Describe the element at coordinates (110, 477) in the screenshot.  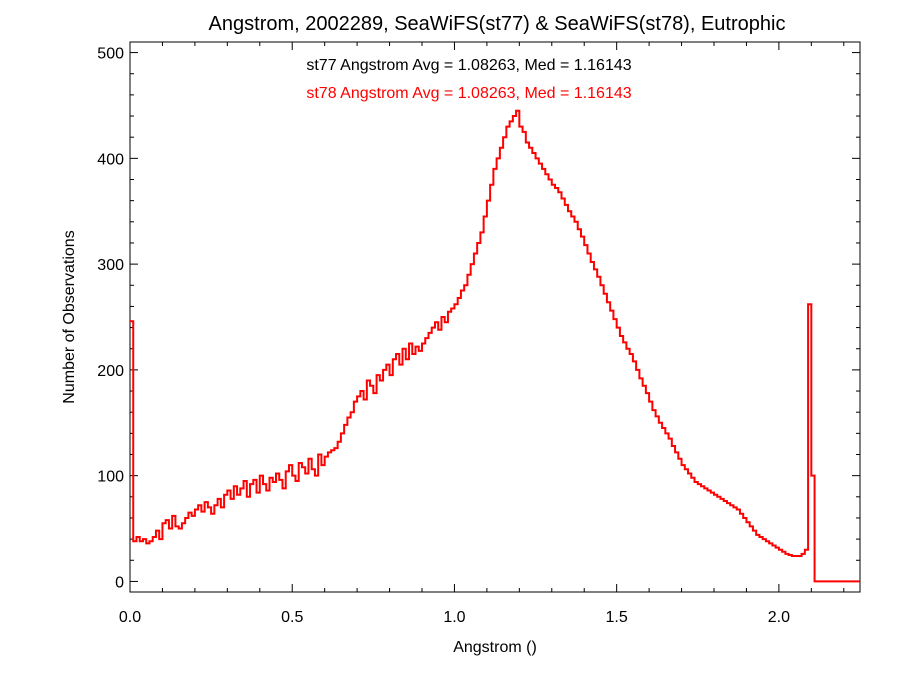
I see `y-tick-label: 100` at that location.